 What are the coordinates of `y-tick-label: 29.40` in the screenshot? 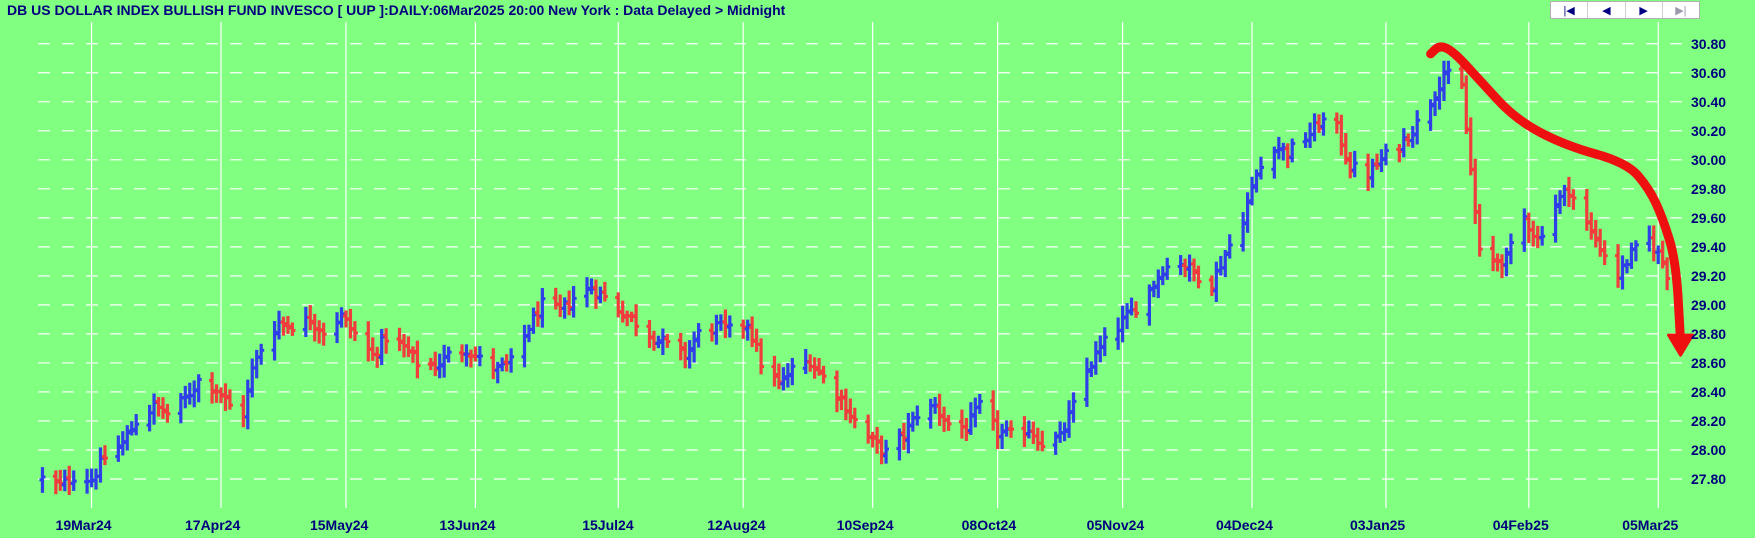 It's located at (1708, 247).